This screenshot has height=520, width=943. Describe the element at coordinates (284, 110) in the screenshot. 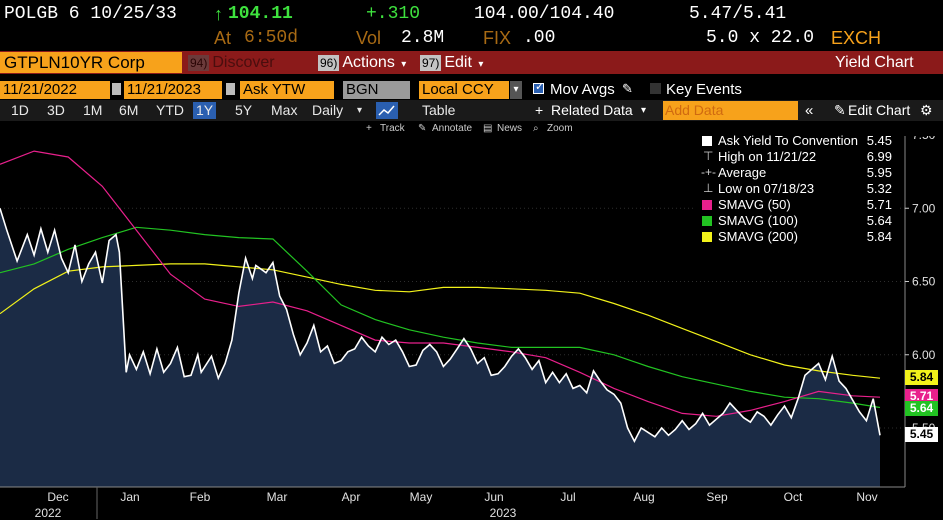

I see `range-max: Max` at that location.